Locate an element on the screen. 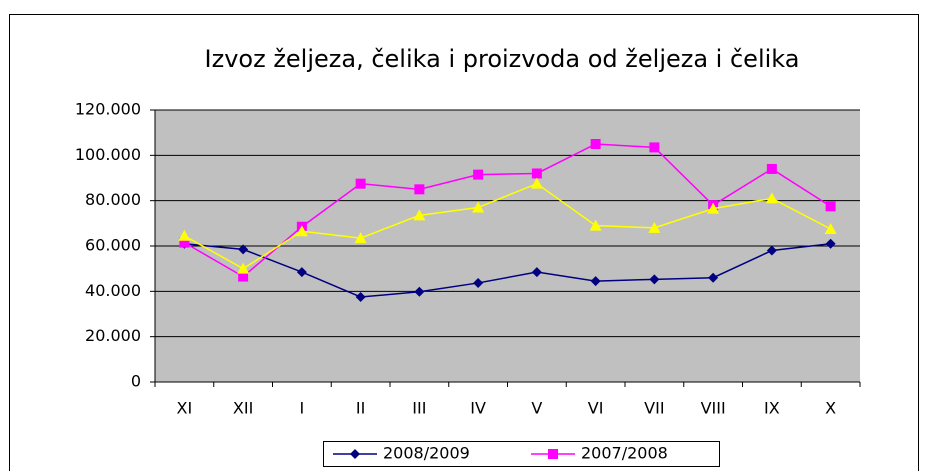 The image size is (930, 471). x-tick-label: II is located at coordinates (360, 408).